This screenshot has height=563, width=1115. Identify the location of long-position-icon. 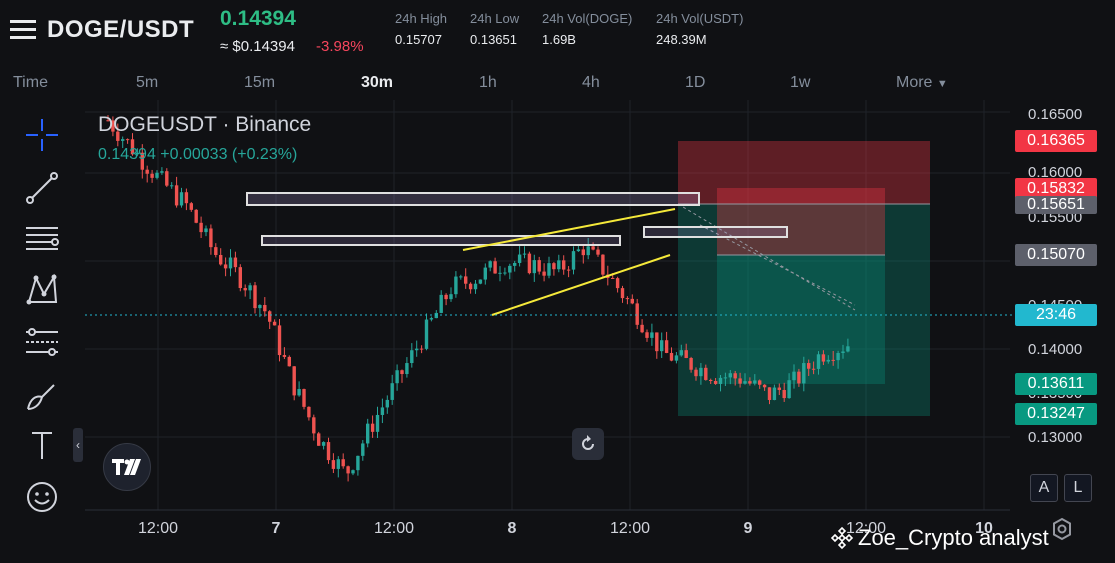
(42, 342).